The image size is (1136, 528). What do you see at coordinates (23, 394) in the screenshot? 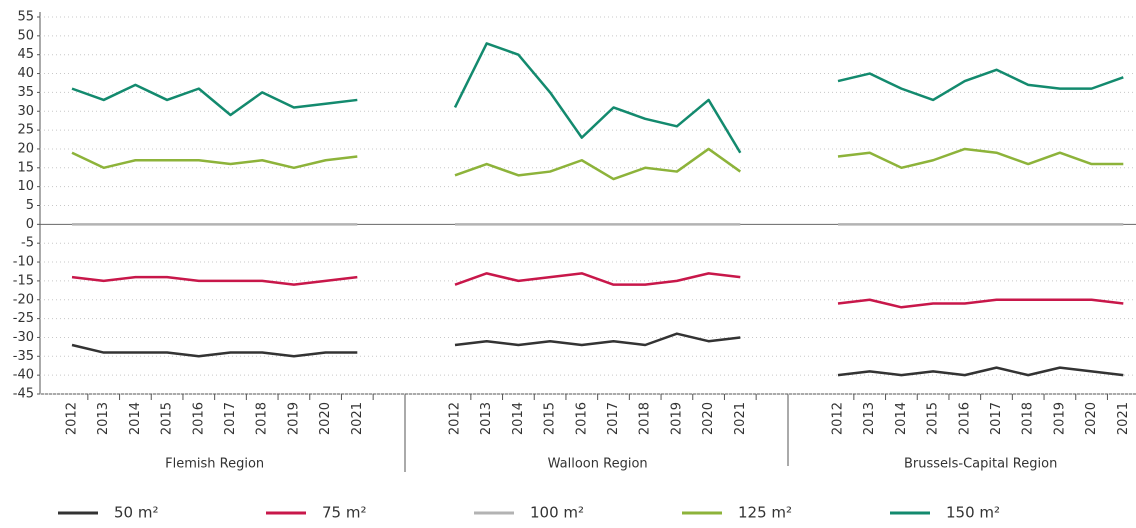
I see `y-tick-label: -45` at bounding box center [23, 394].